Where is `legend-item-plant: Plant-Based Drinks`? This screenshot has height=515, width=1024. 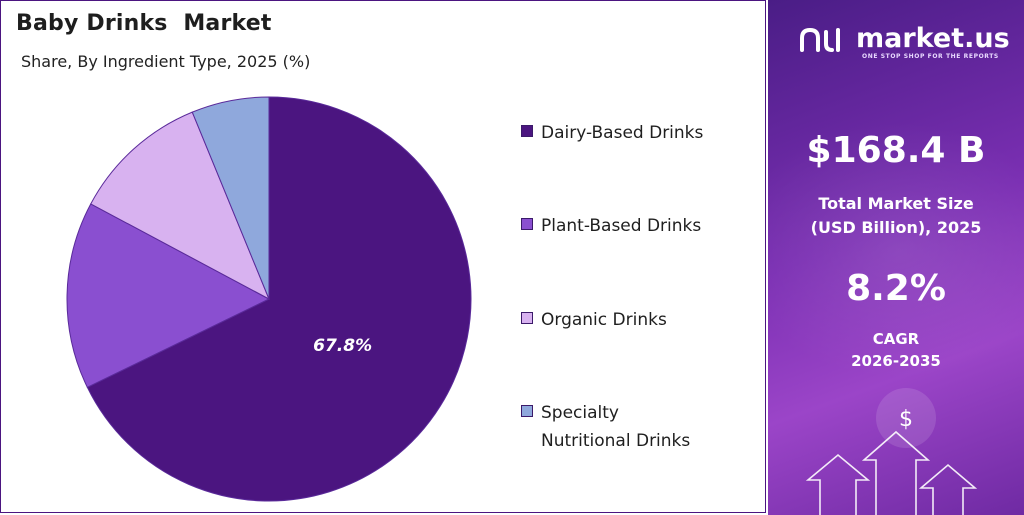 legend-item-plant: Plant-Based Drinks is located at coordinates (631, 226).